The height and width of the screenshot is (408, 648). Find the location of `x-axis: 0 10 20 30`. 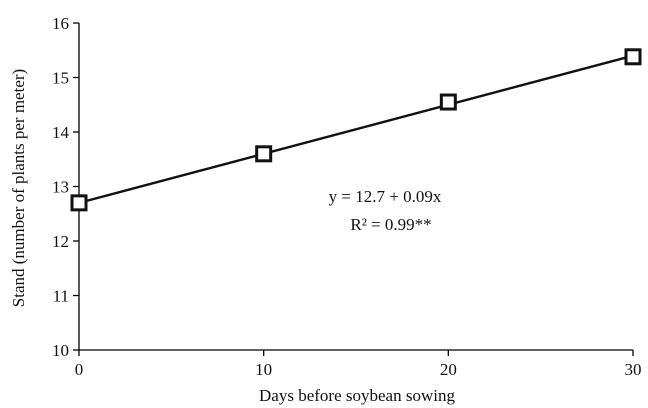

x-axis: 0 10 20 30 is located at coordinates (358, 364).